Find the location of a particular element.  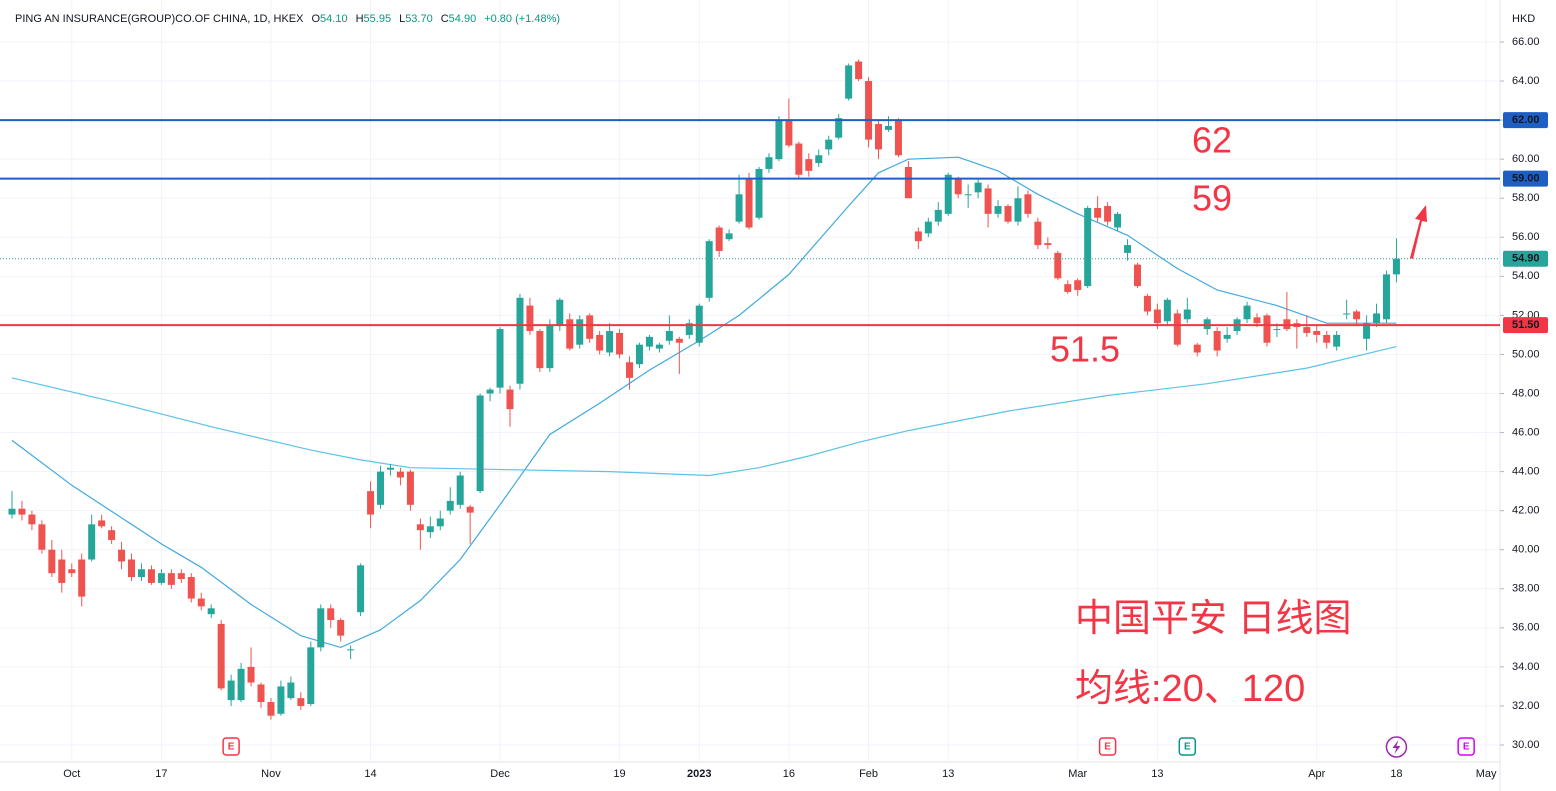

price-badge-label: 54.90 is located at coordinates (1526, 259).